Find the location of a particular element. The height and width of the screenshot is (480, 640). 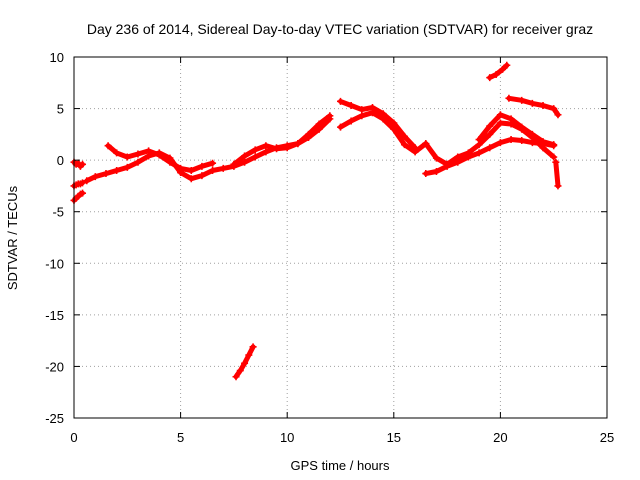

series-outlier-segment is located at coordinates (244, 362).